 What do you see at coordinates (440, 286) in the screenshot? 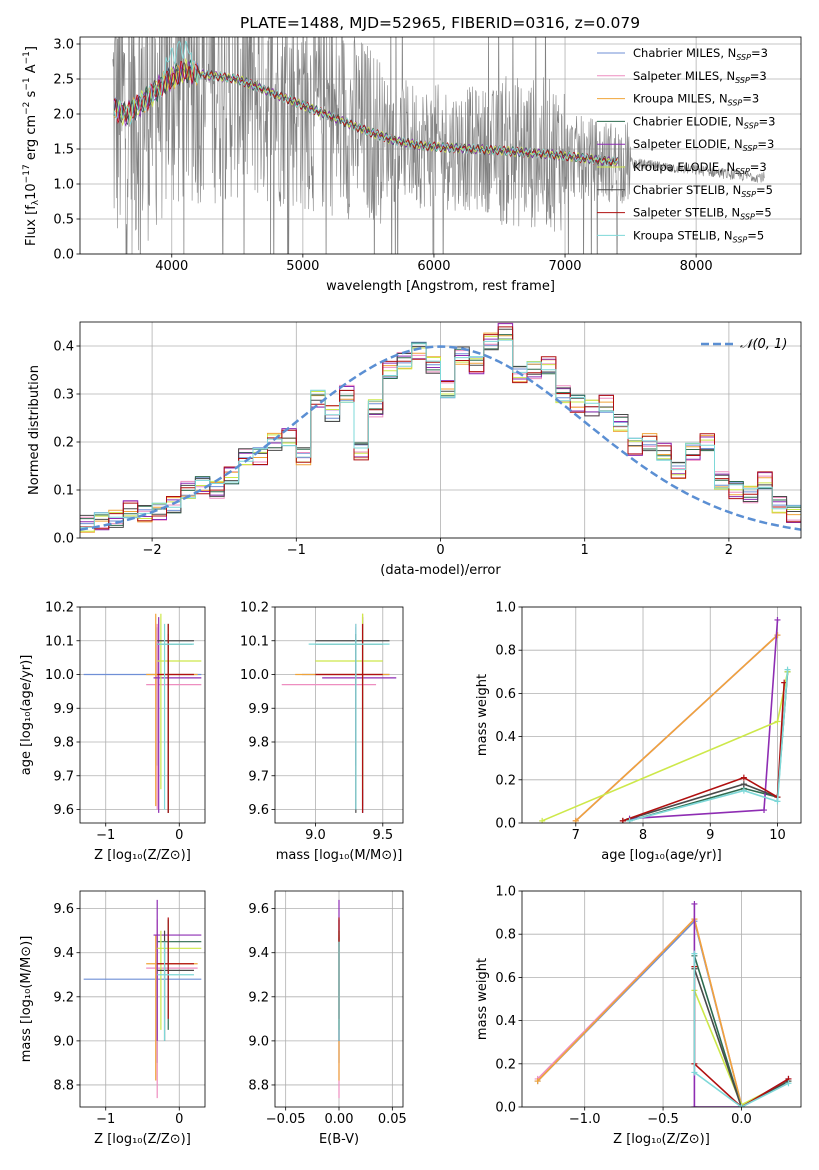
I see `x-axis-label: wavelength [Angstrom, rest frame]` at bounding box center [440, 286].